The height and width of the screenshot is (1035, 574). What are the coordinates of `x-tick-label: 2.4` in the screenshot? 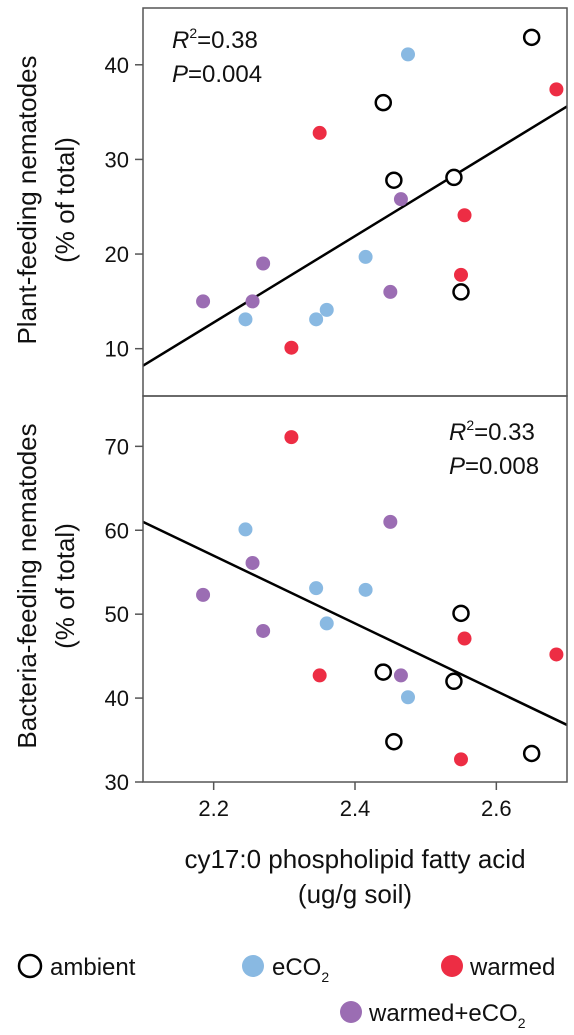 It's located at (355, 808).